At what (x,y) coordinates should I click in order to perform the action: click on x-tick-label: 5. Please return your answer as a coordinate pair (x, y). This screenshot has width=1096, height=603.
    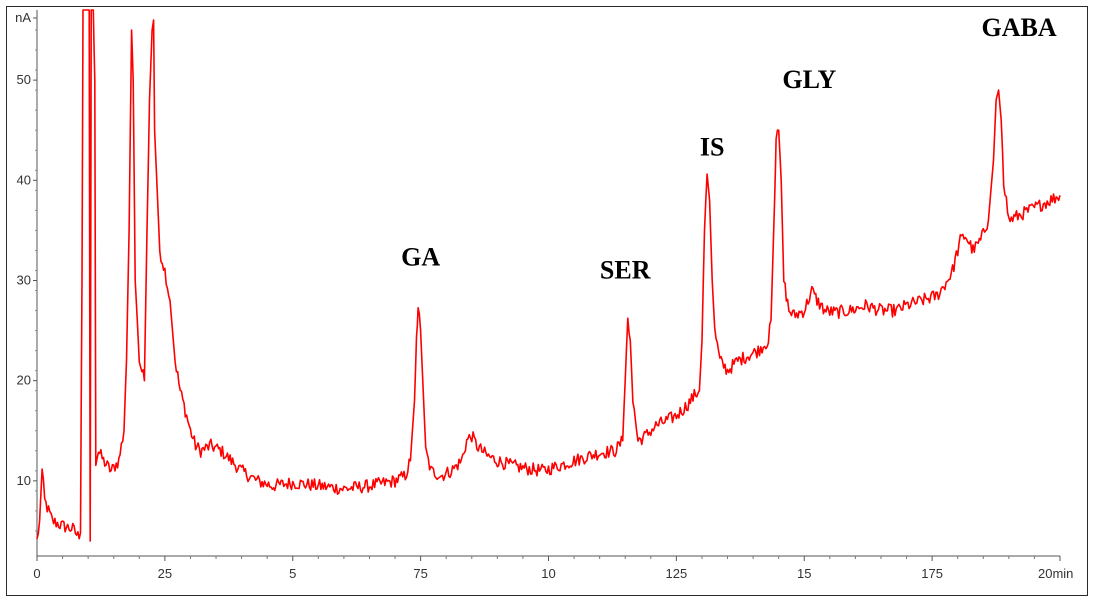
    Looking at the image, I should click on (292, 573).